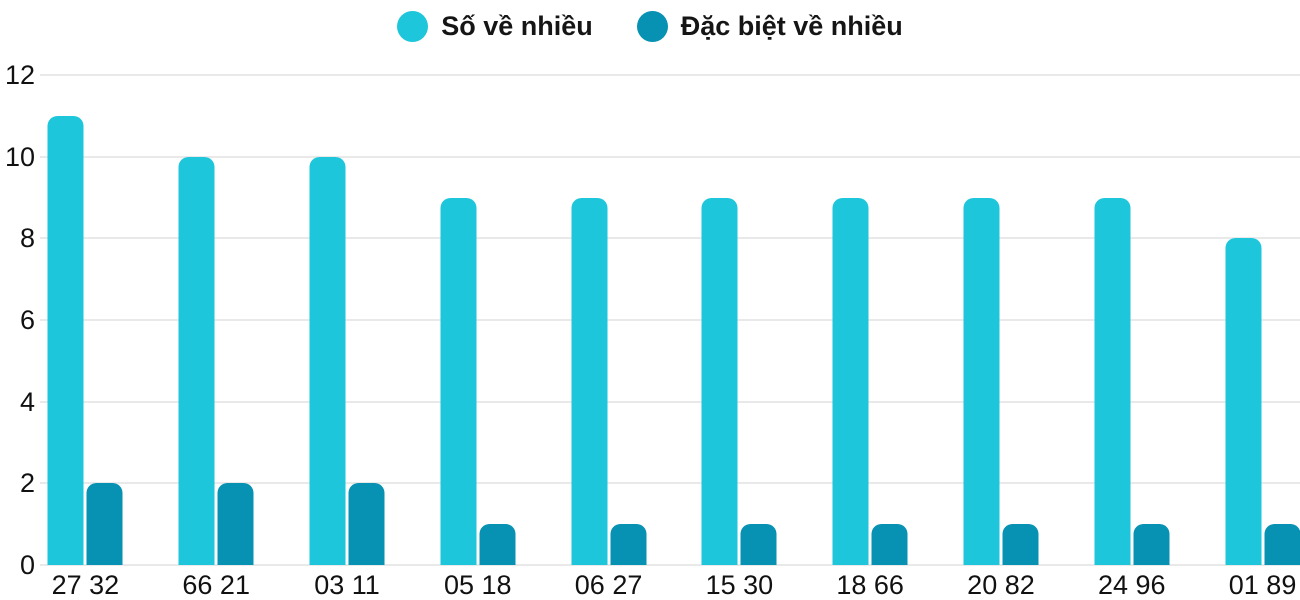 The width and height of the screenshot is (1300, 600). I want to click on legend-label: Đặc biệt về nhiều, so click(791, 26).